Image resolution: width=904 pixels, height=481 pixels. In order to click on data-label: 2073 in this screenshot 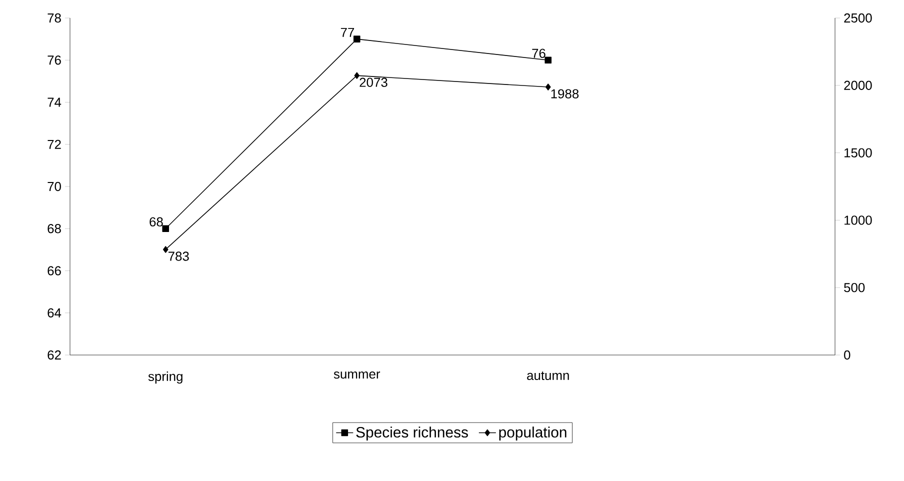, I will do `click(374, 82)`.